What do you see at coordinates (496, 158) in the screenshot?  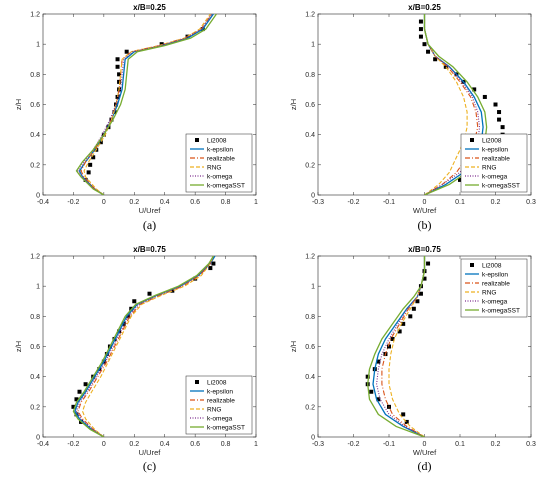 I see `legend-label: realizable` at bounding box center [496, 158].